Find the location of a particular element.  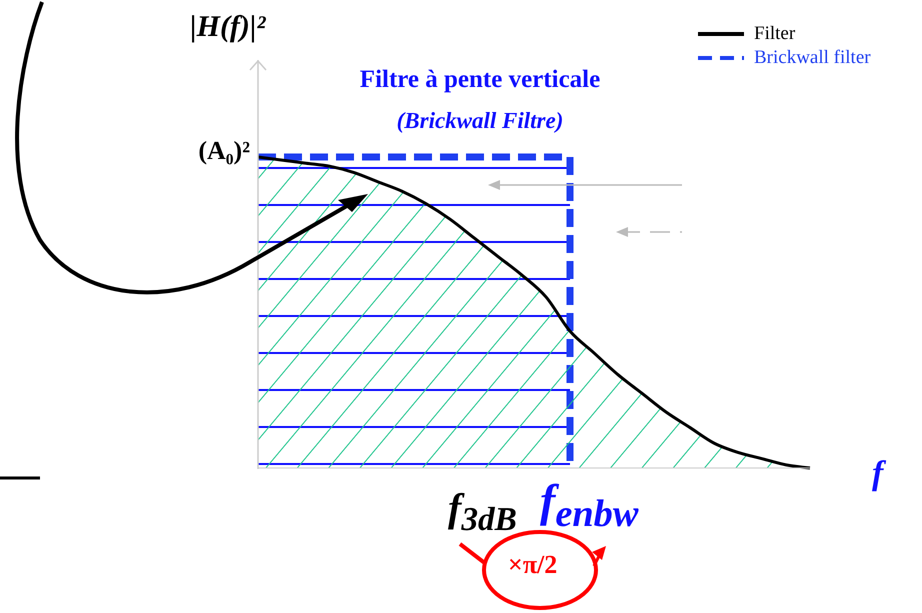

legend-label: Filter is located at coordinates (775, 34).